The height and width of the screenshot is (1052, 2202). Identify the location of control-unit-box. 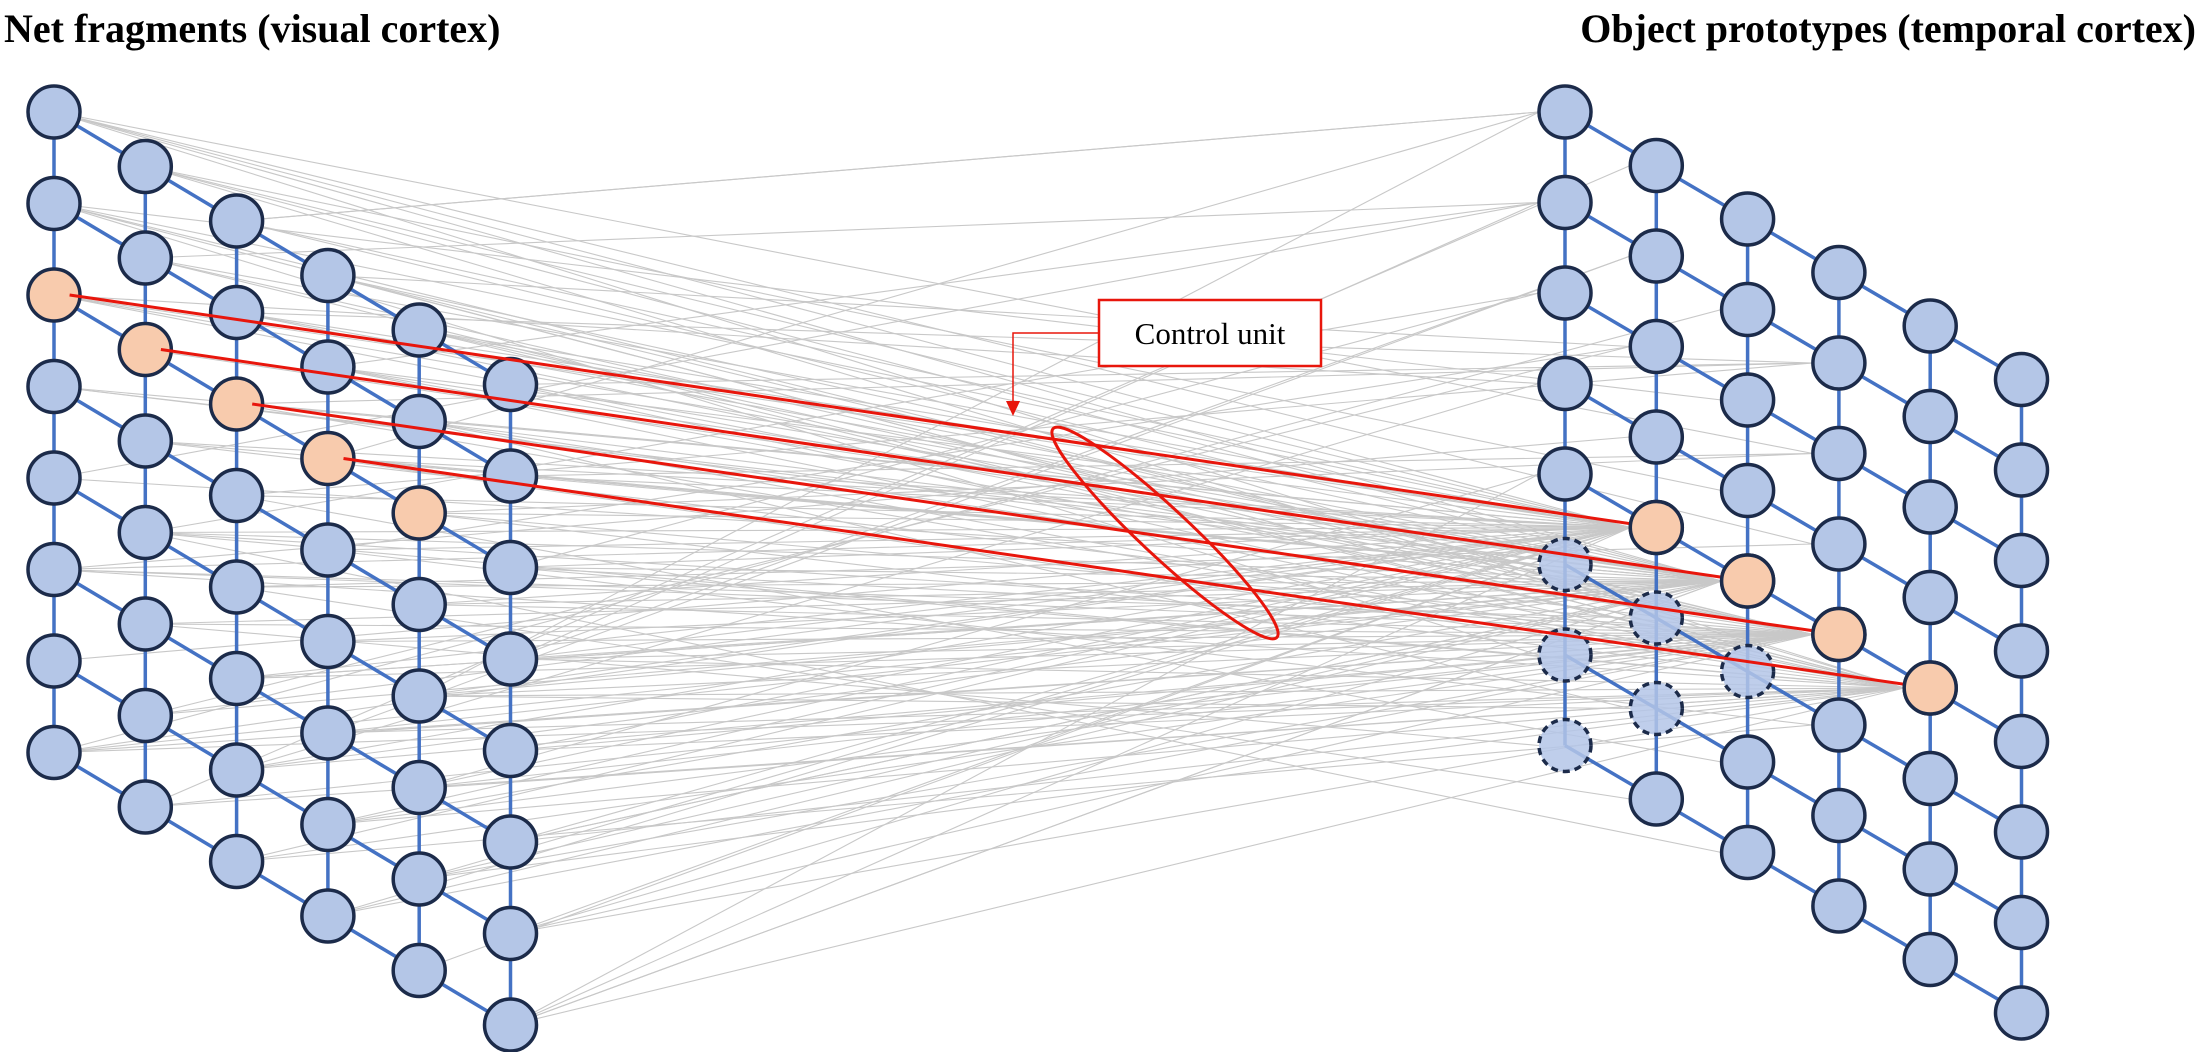
(1210, 333).